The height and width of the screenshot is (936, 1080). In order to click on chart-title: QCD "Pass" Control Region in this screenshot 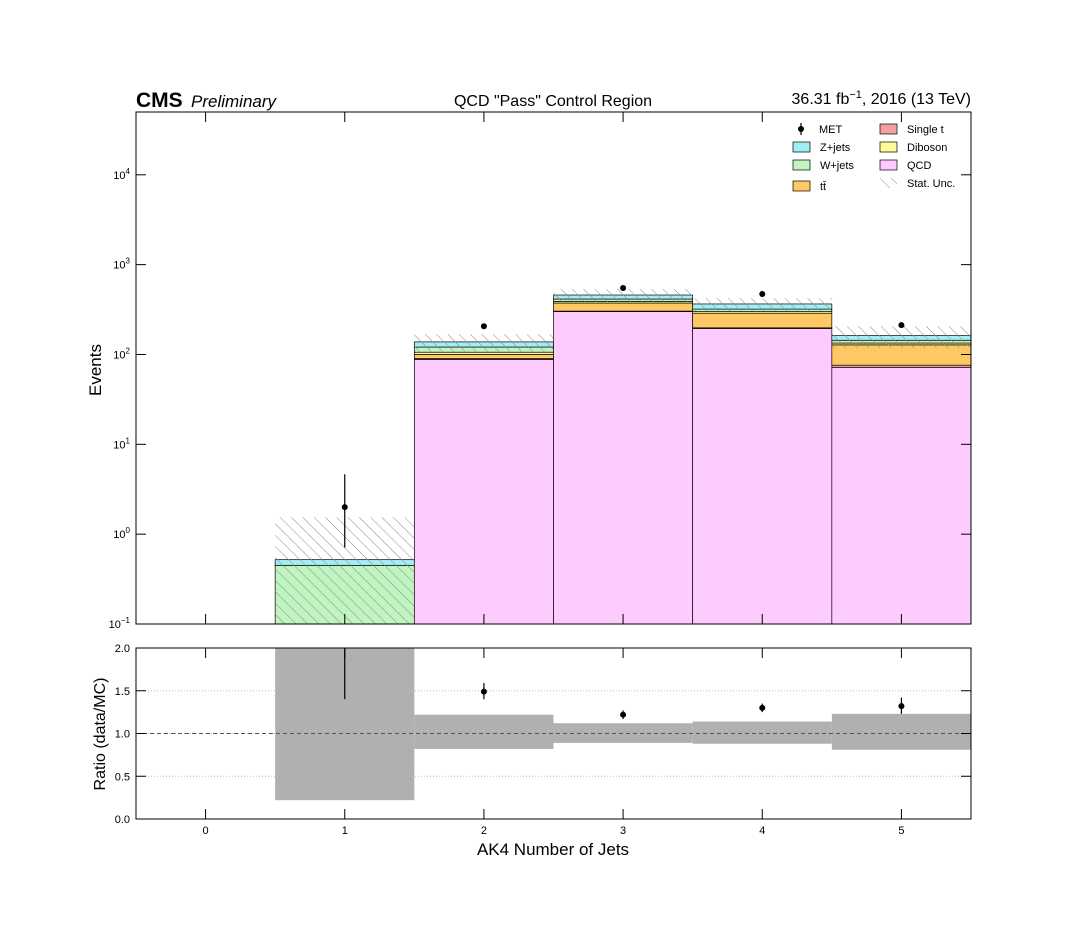, I will do `click(553, 101)`.